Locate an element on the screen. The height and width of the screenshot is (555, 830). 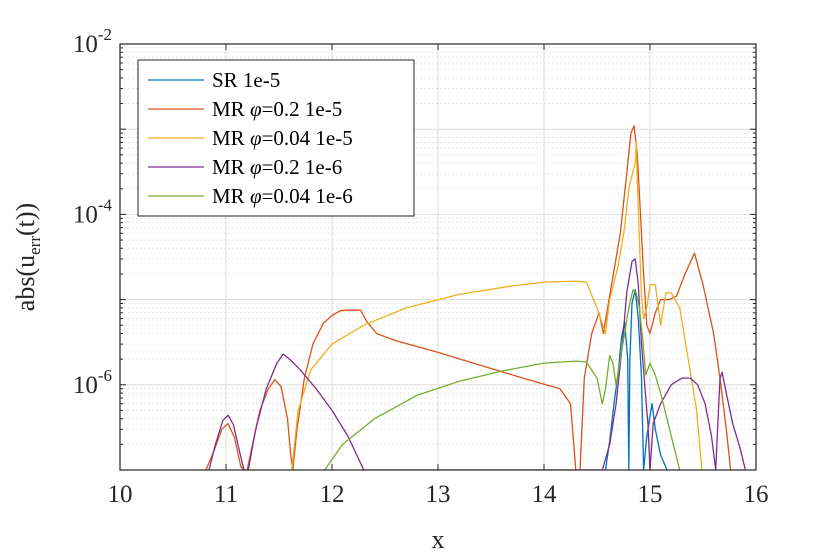
y-axis-title-post: (t)) is located at coordinates (25, 219).